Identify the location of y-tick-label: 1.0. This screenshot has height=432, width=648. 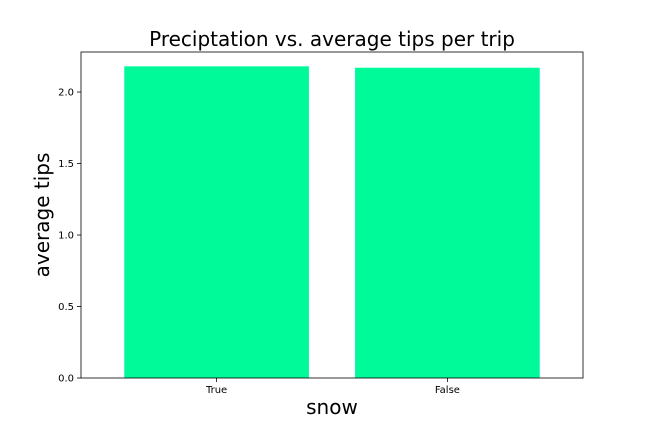
(66, 236).